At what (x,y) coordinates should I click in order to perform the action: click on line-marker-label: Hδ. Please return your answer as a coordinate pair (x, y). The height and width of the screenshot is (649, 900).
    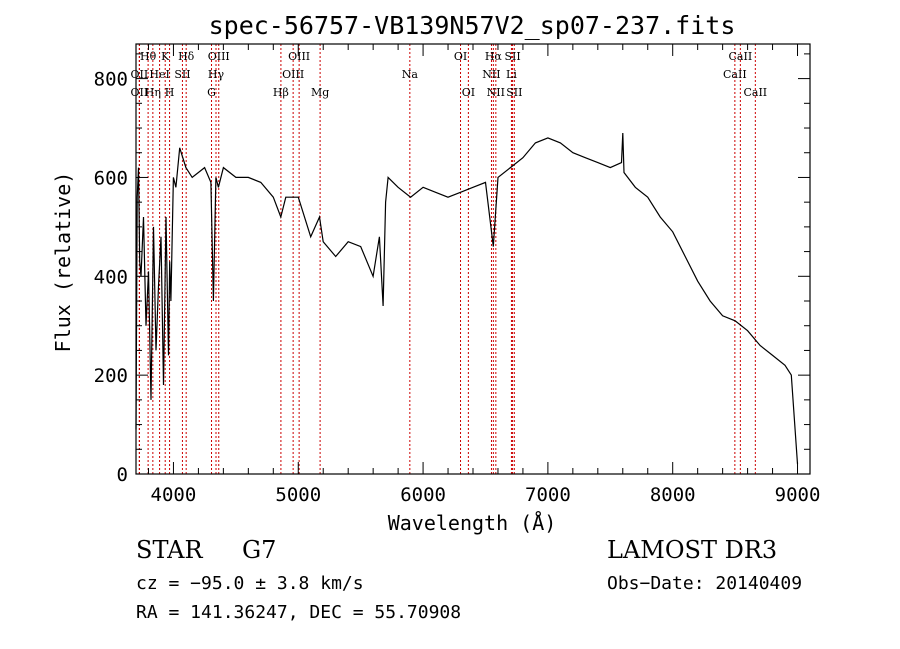
    Looking at the image, I should click on (186, 56).